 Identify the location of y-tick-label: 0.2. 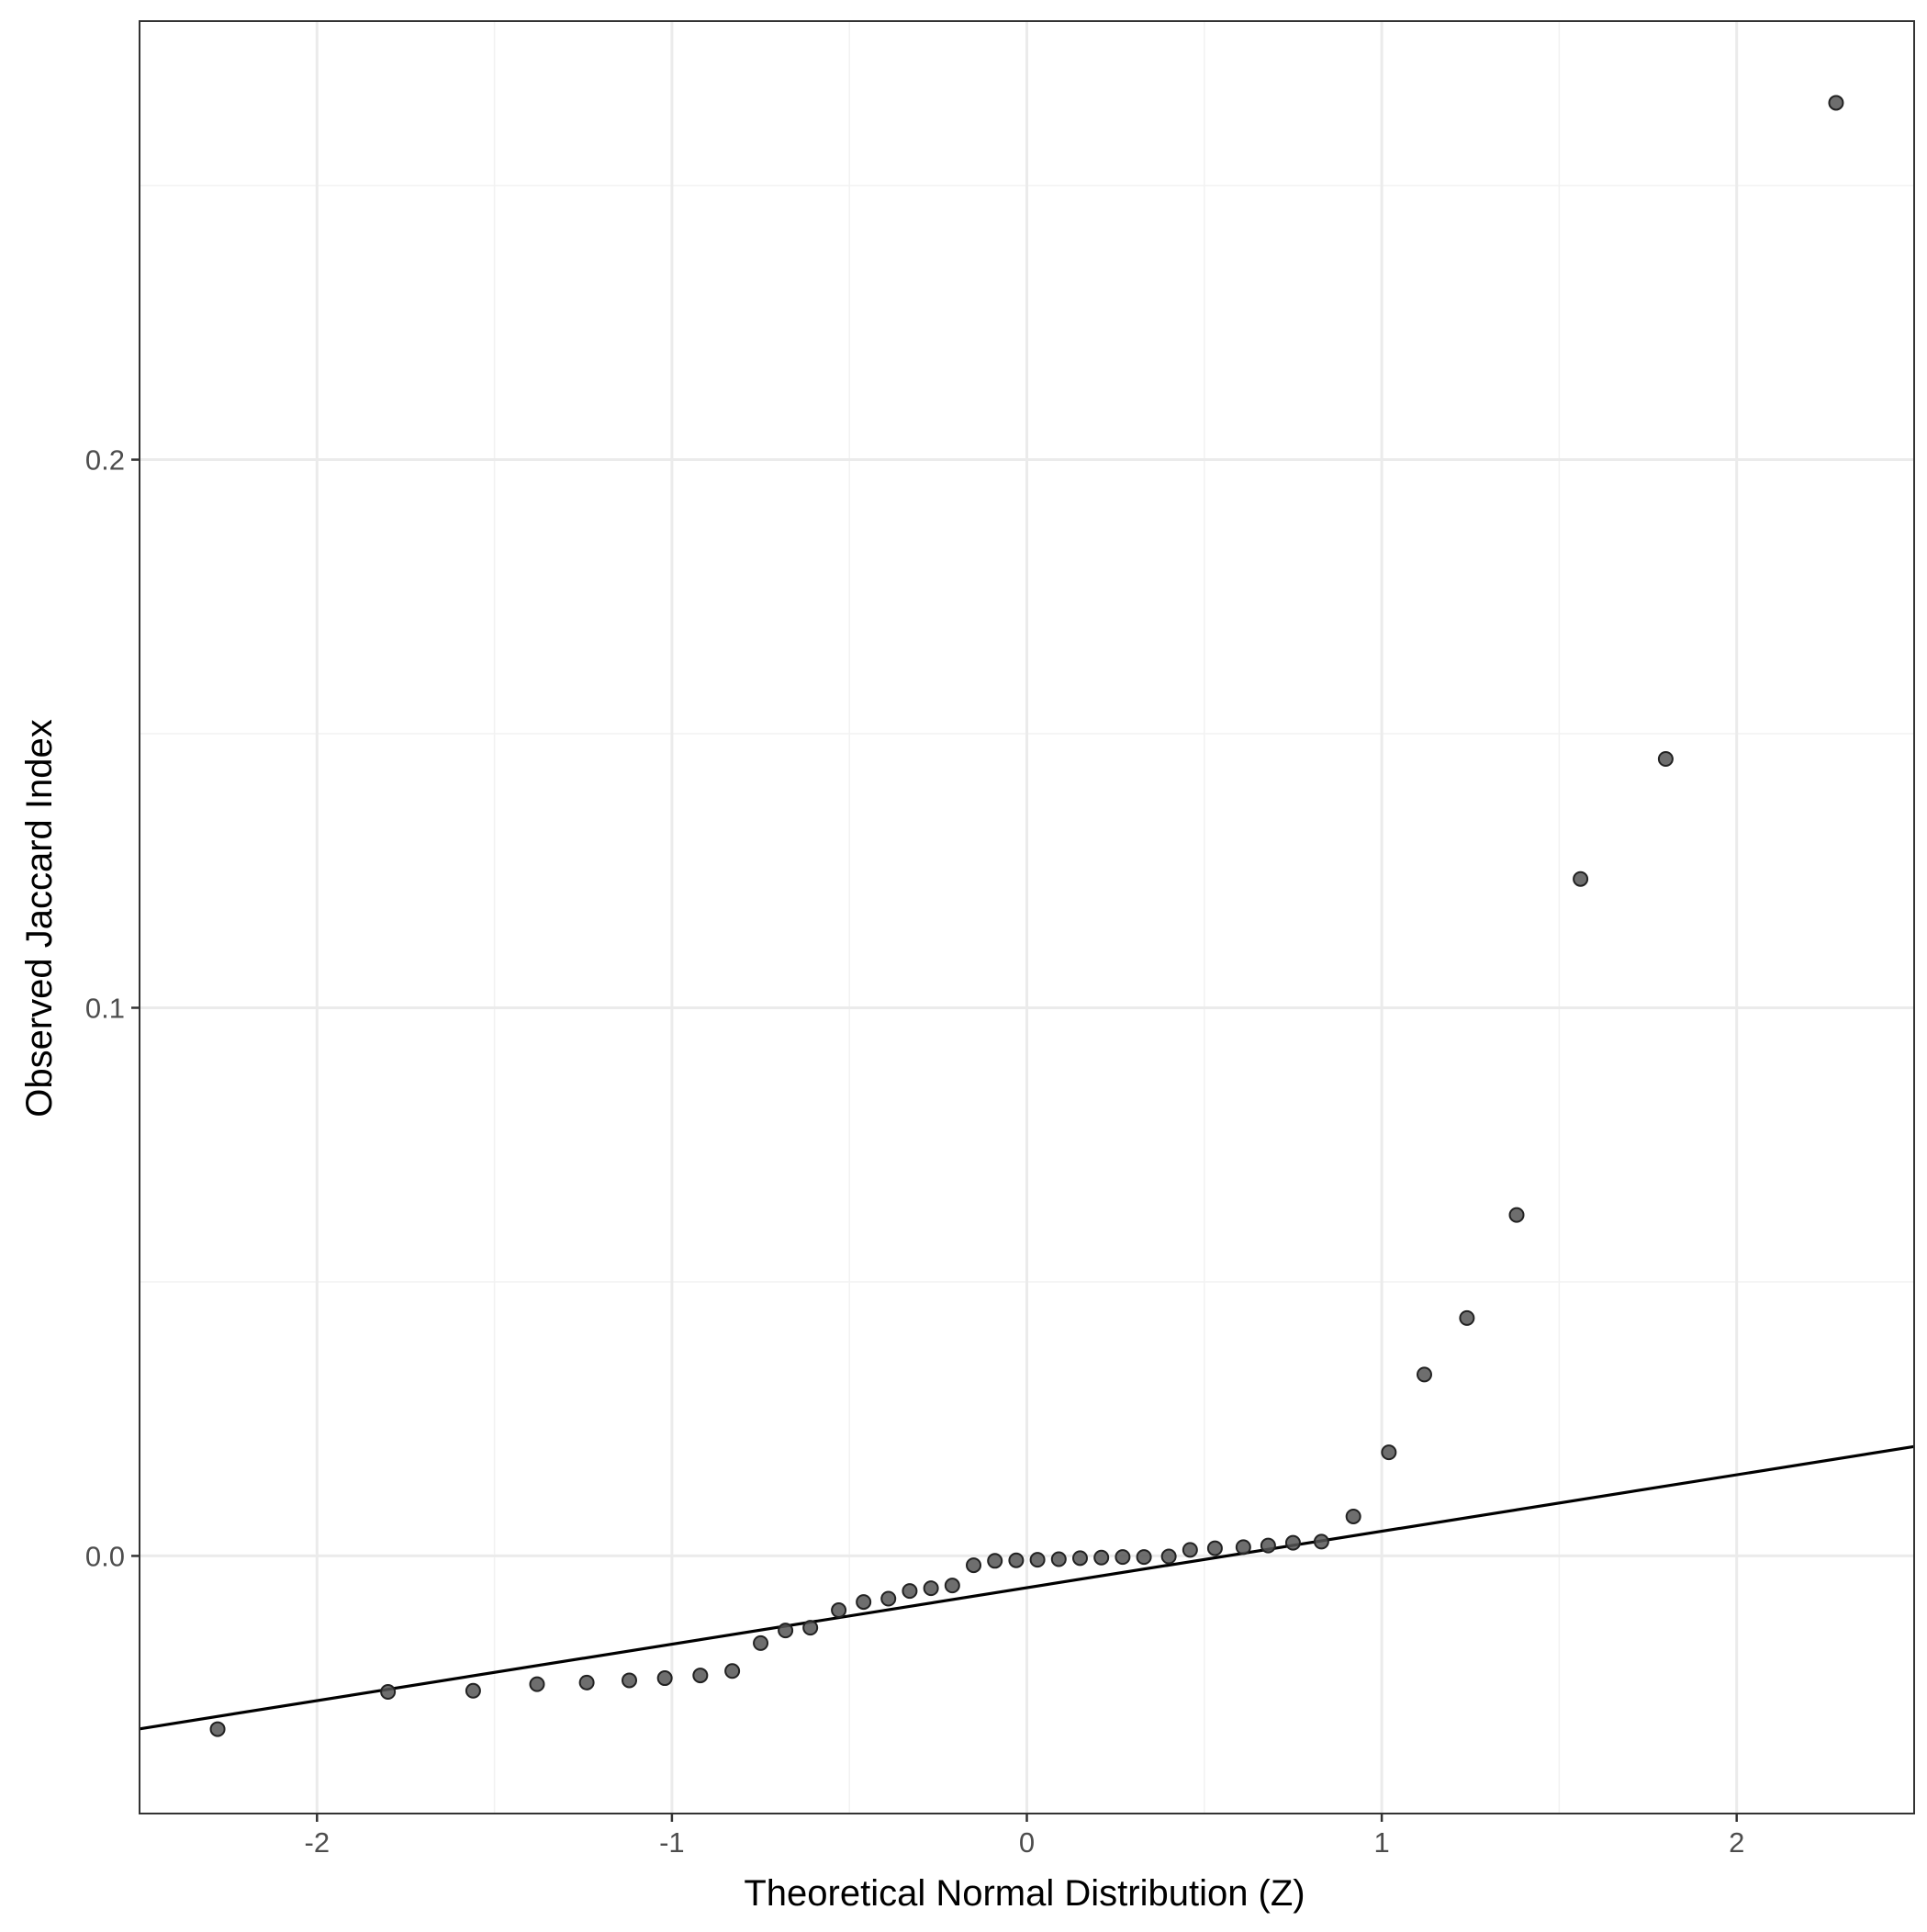
(105, 461).